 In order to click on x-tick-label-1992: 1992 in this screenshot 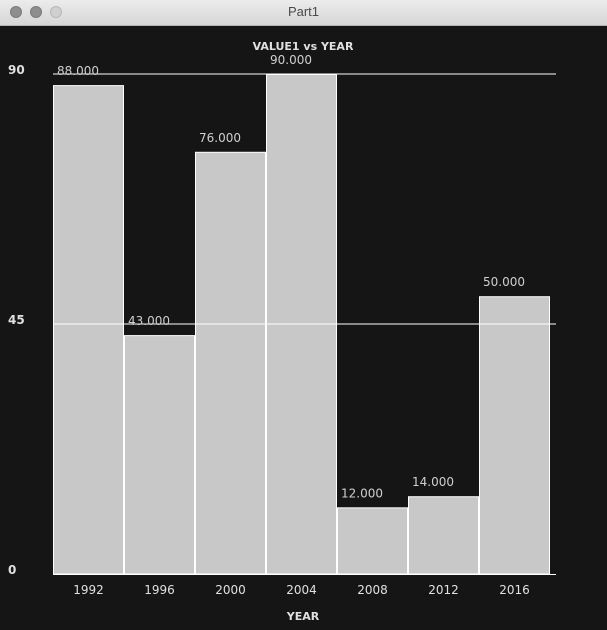, I will do `click(88, 590)`.